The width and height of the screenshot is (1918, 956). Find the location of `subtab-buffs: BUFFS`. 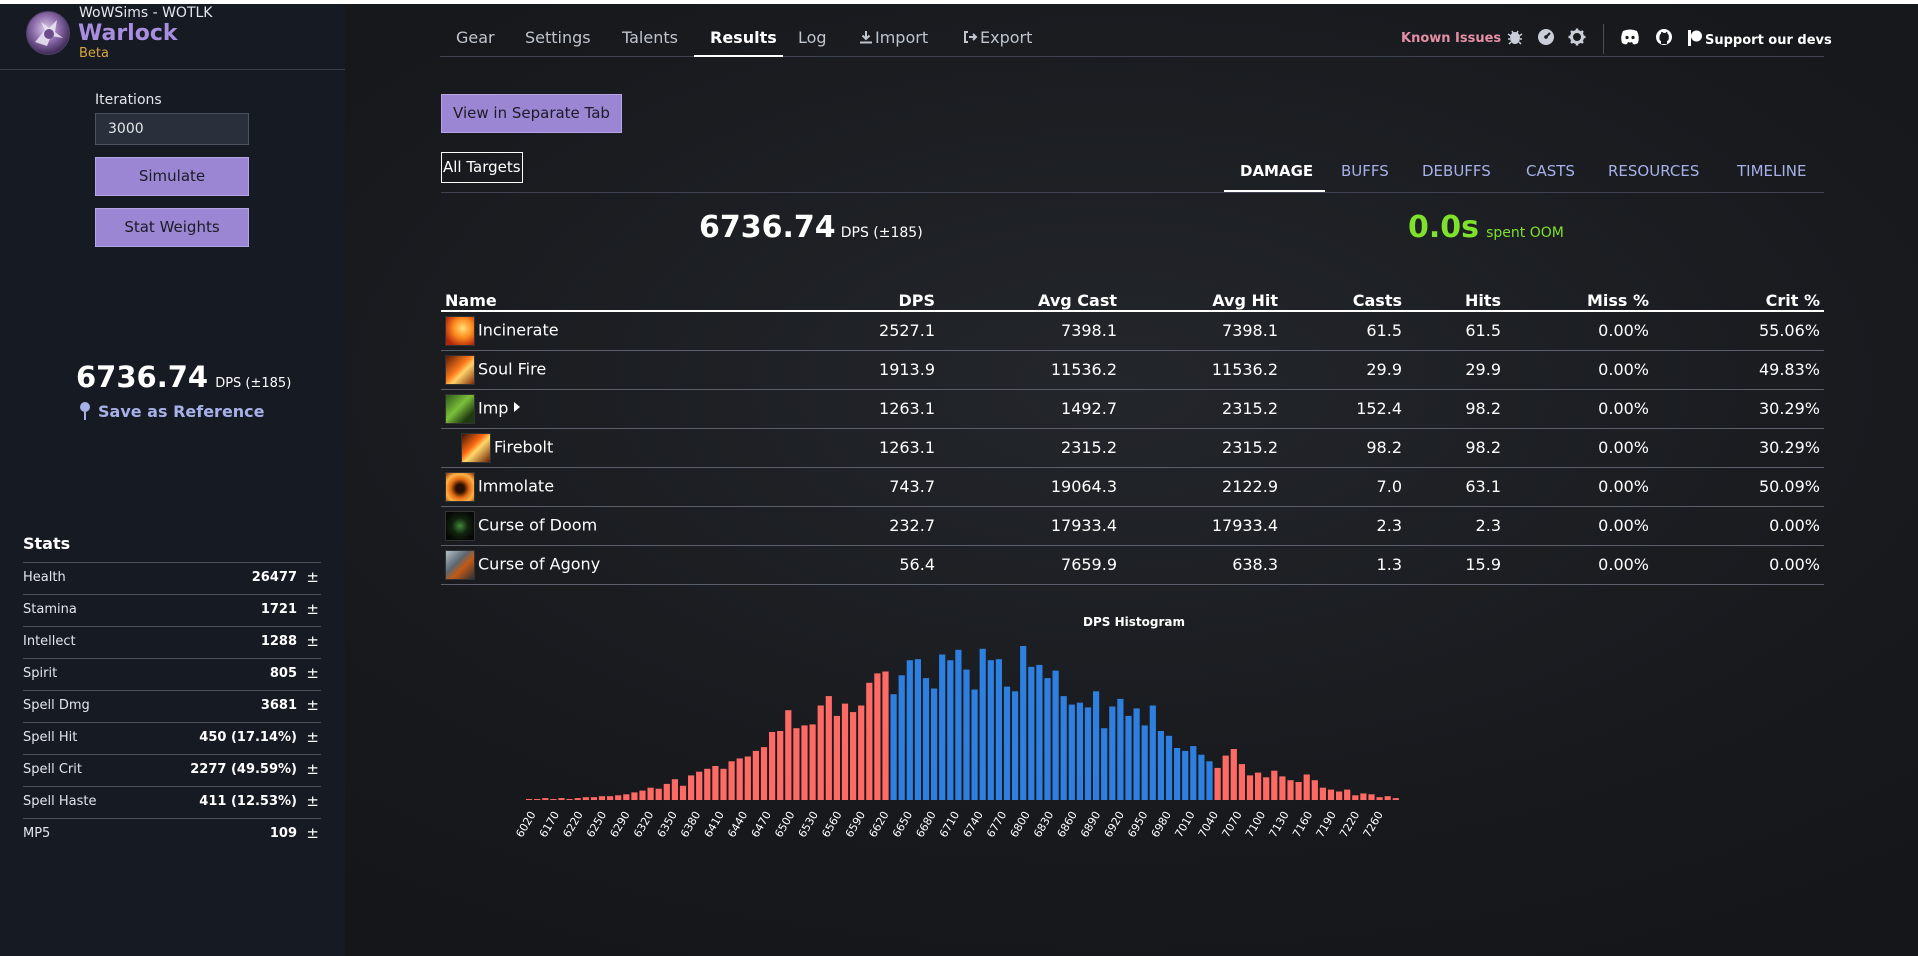

subtab-buffs: BUFFS is located at coordinates (1365, 171).